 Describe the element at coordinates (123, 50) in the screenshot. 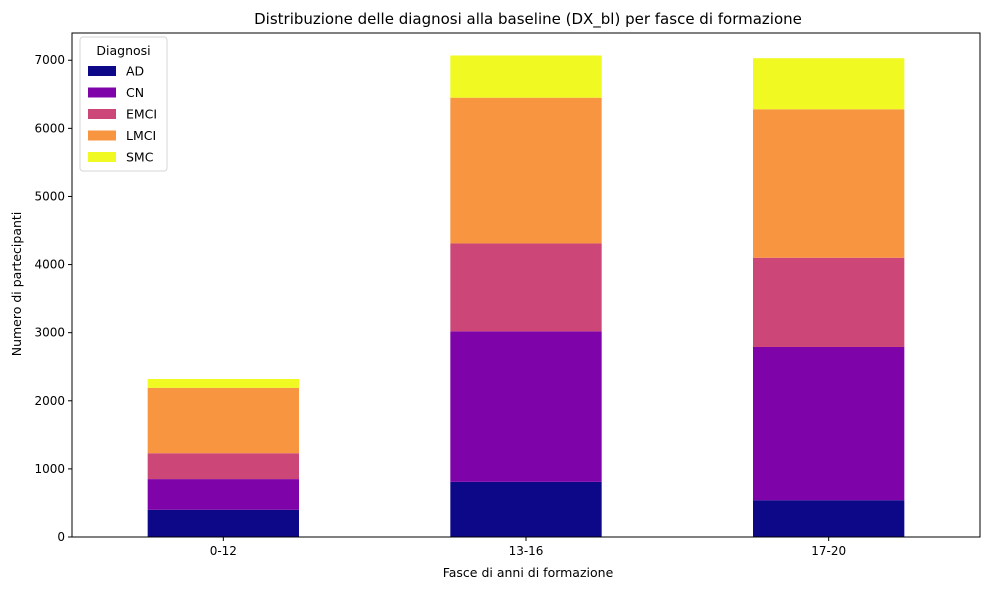

I see `legend-title: Diagnosi` at that location.